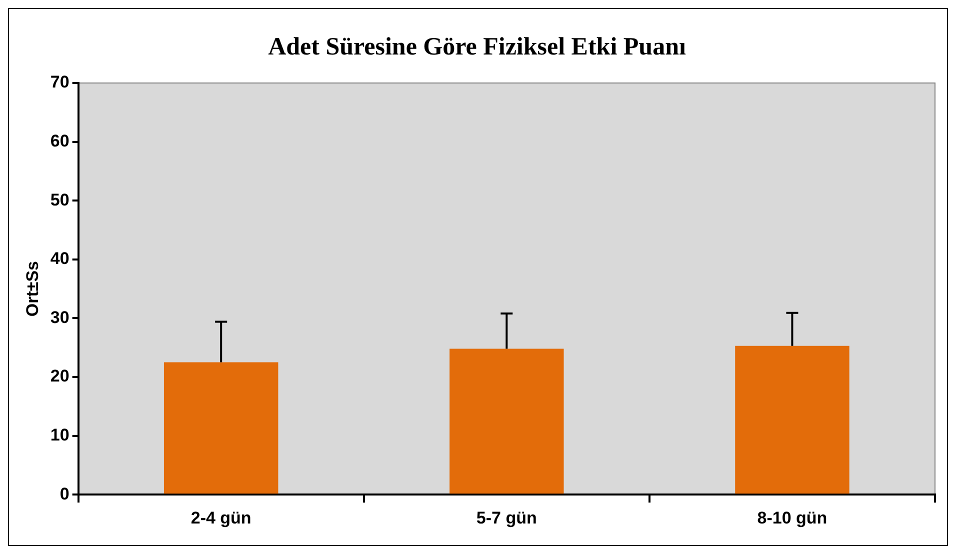 The width and height of the screenshot is (958, 554). I want to click on y-tick-label: 50, so click(60, 200).